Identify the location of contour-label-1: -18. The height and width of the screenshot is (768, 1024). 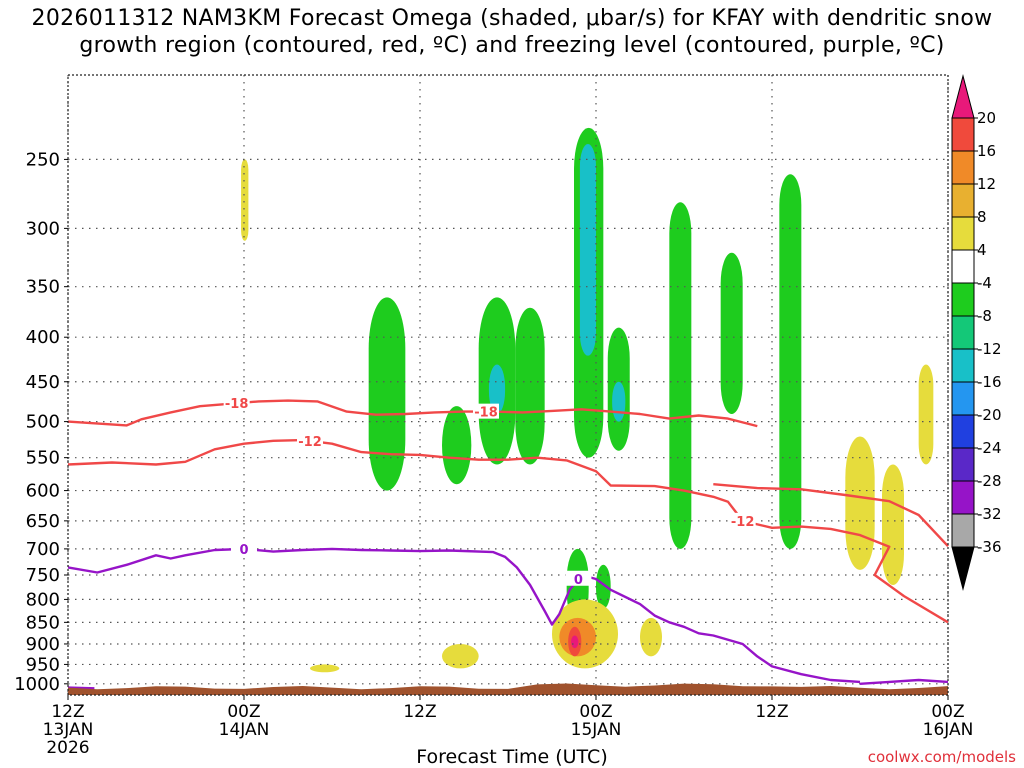
(486, 413).